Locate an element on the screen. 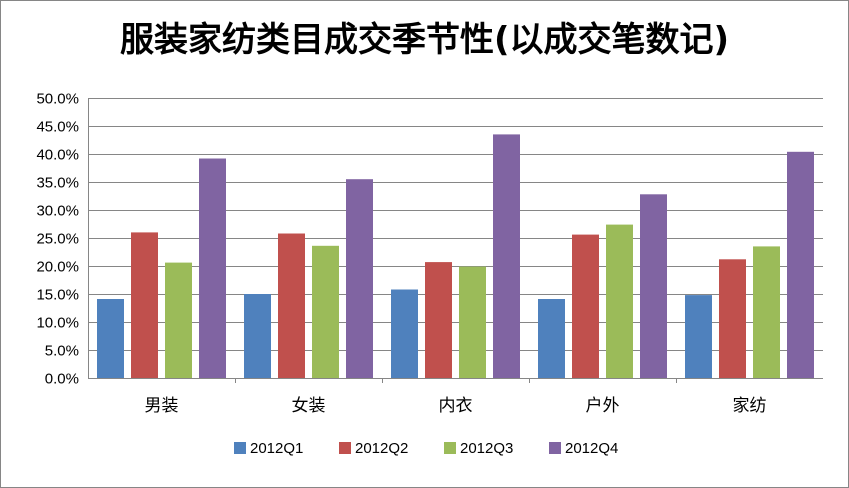 Image resolution: width=849 pixels, height=488 pixels. y-tick-label: 10.0% is located at coordinates (57, 323).